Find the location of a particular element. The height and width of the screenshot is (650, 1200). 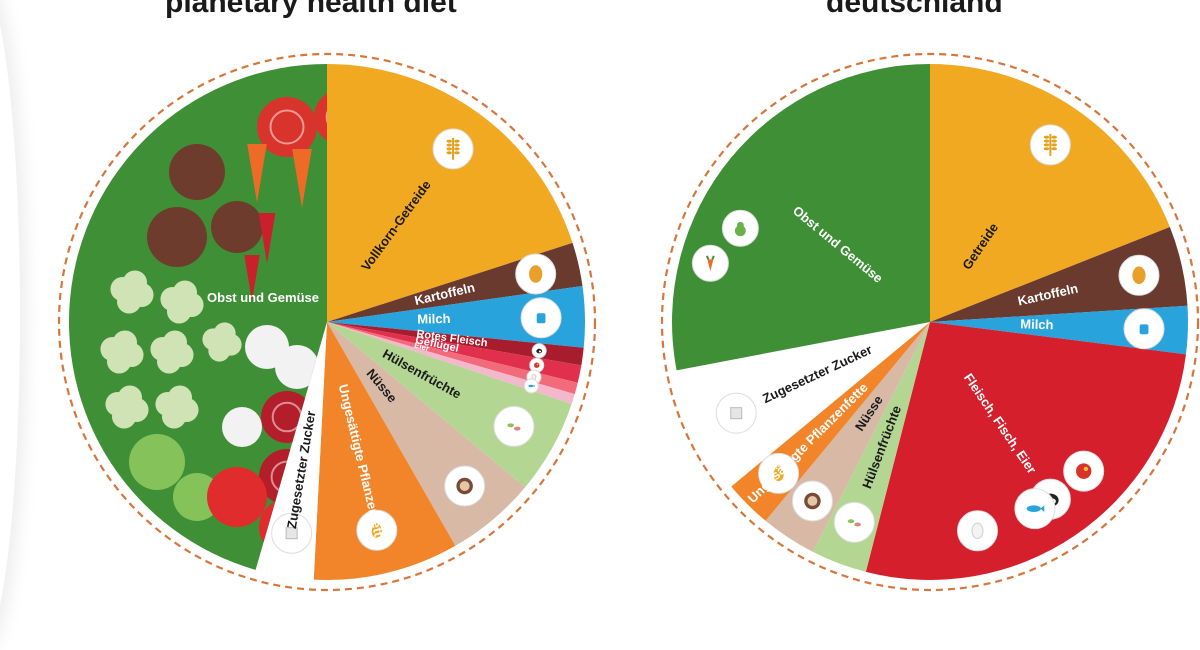

pie-slice-fish is located at coordinates (451, 363).